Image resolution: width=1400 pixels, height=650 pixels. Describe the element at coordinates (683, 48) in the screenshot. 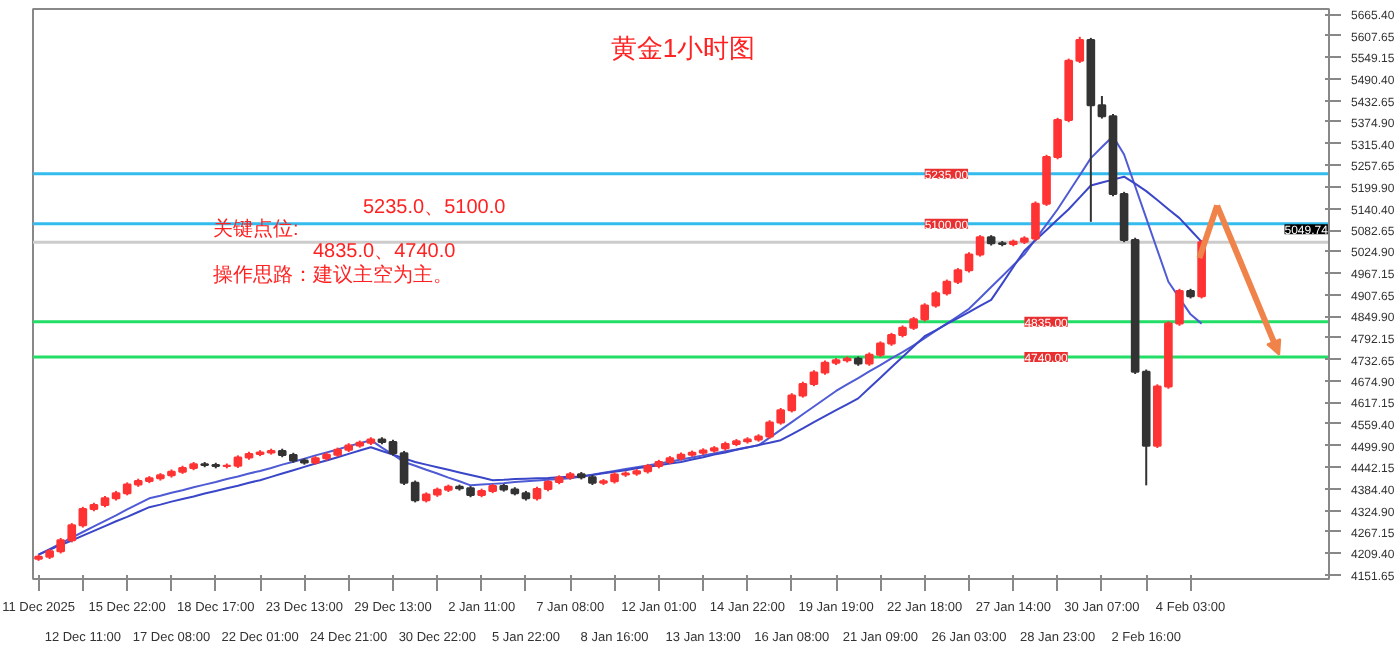

I see `text: 黄金1小时图` at that location.